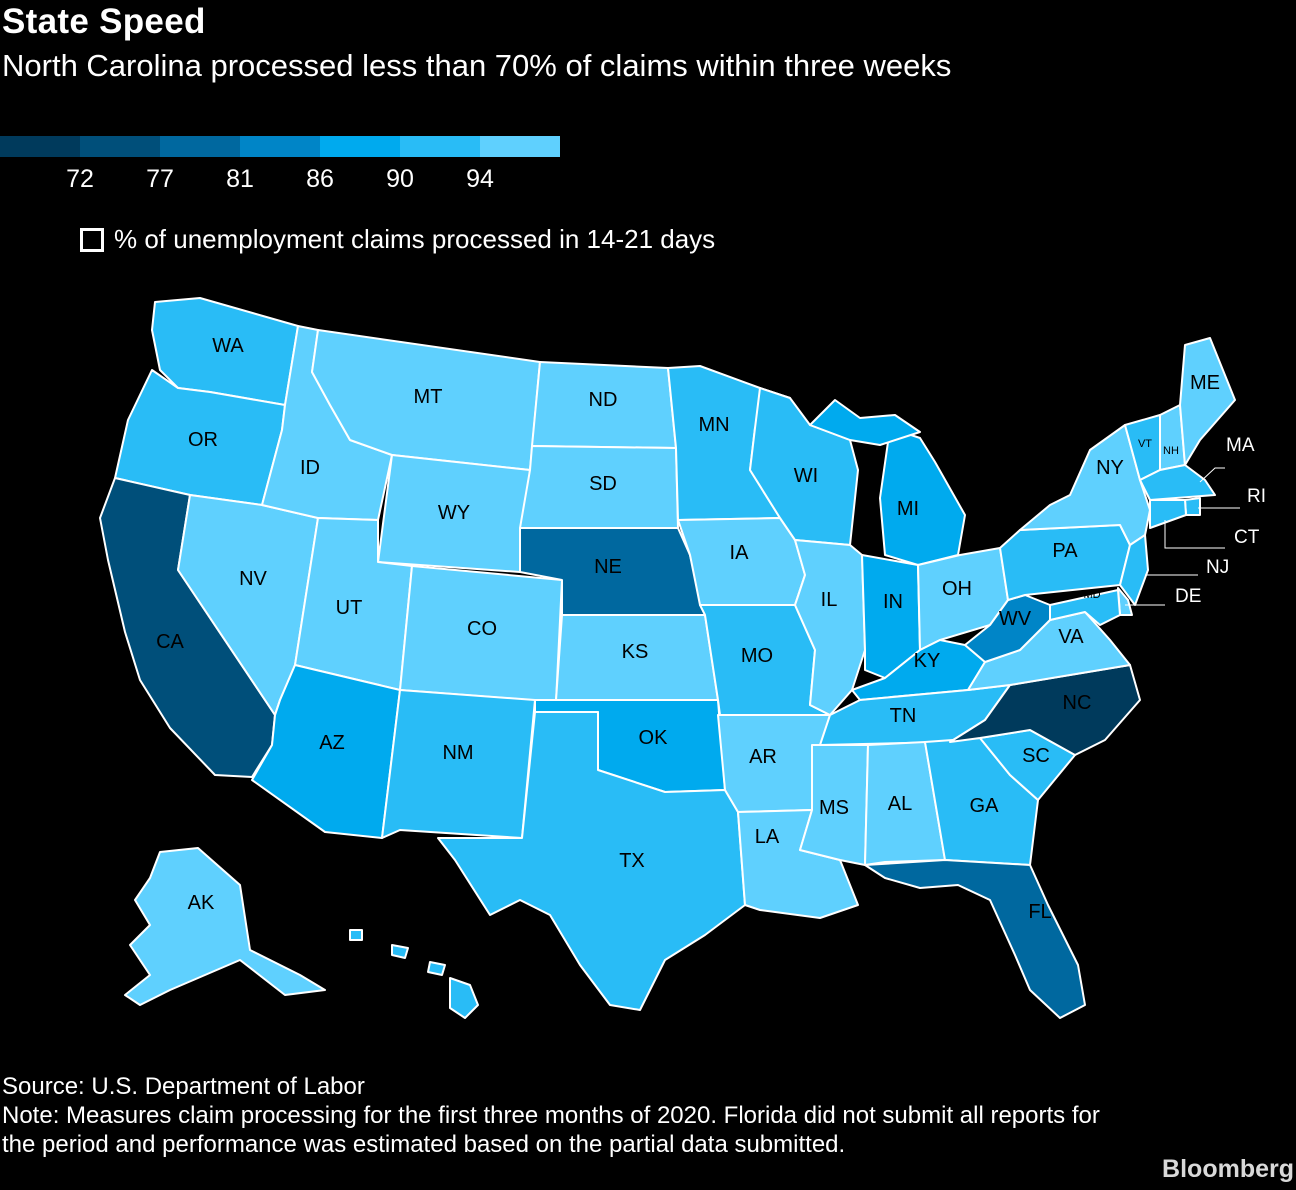 The width and height of the screenshot is (1296, 1190). What do you see at coordinates (160, 179) in the screenshot?
I see `legend-tick-77: 77` at bounding box center [160, 179].